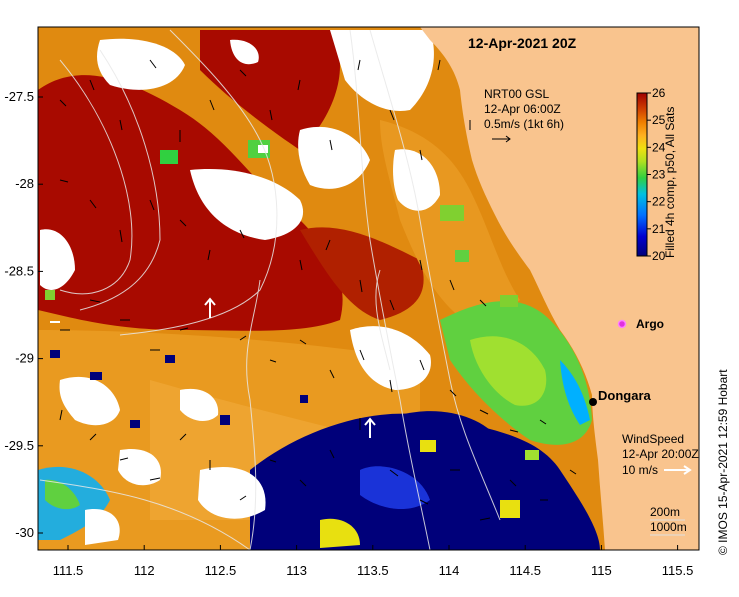 This screenshot has height=597, width=739. Describe the element at coordinates (221, 570) in the screenshot. I see `x-tick-label: 112.5` at that location.